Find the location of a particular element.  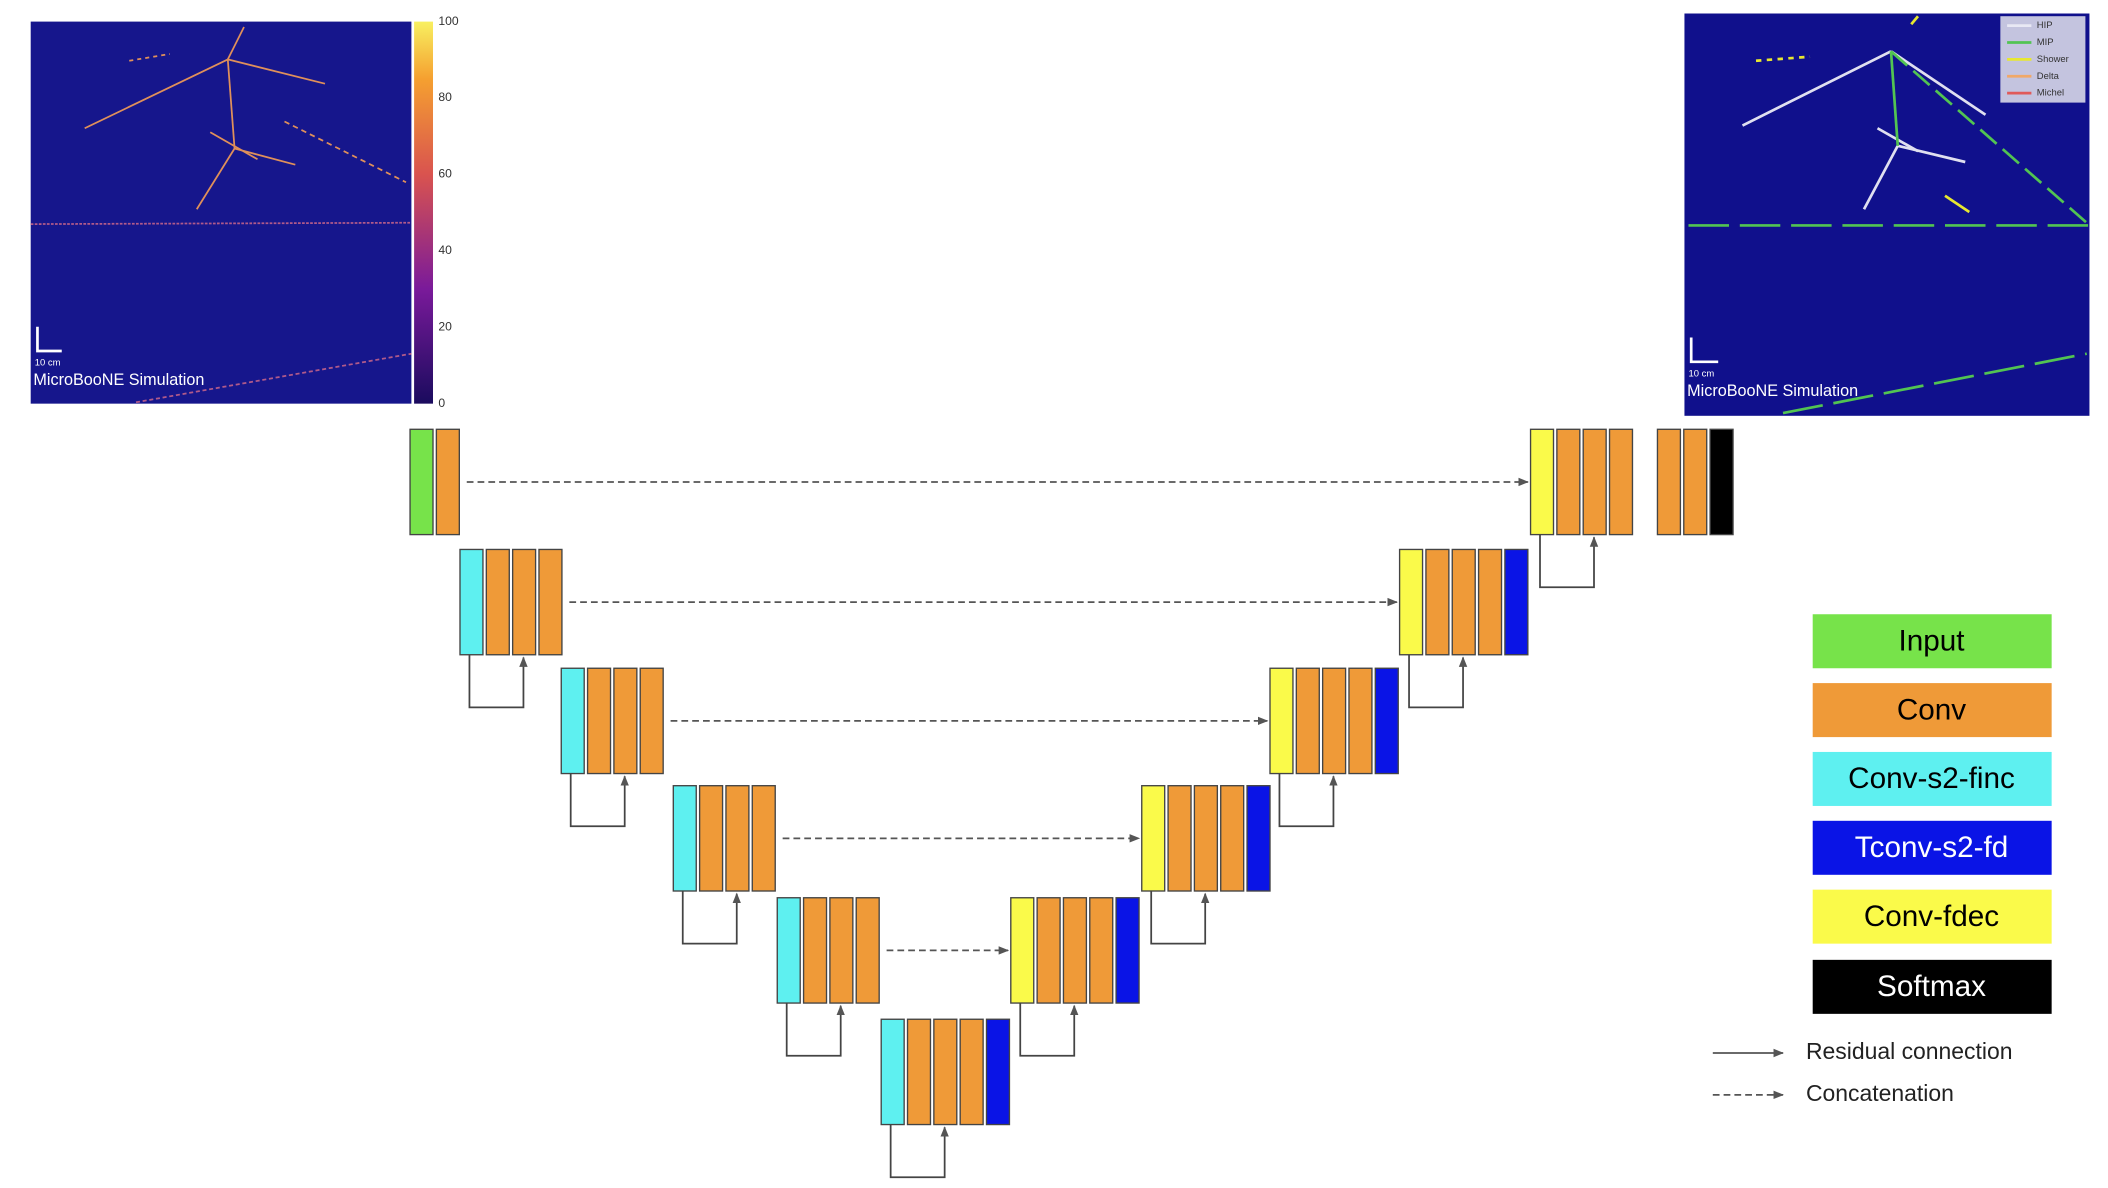

legend-label: Residual connection is located at coordinates (1909, 1051).